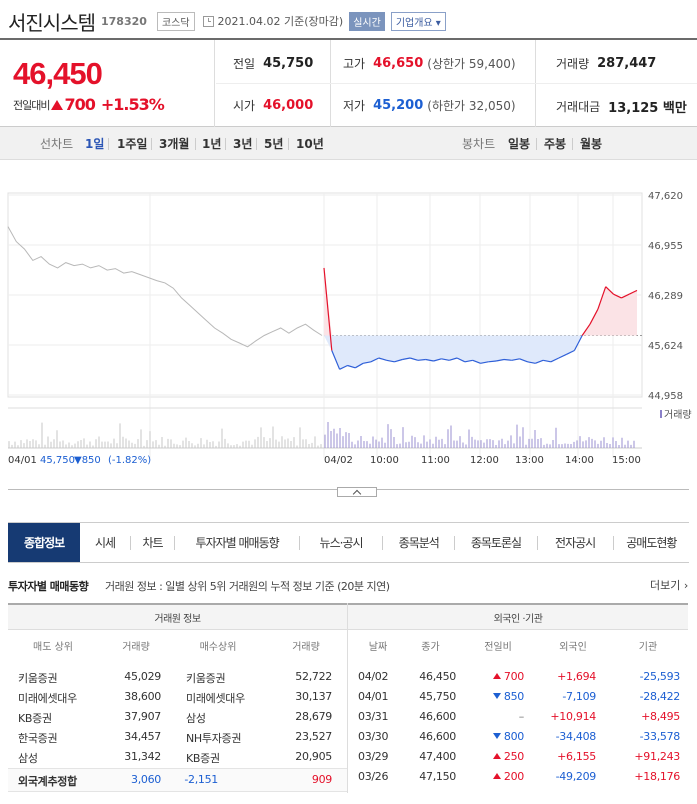 This screenshot has height=804, width=697. Describe the element at coordinates (519, 144) in the screenshot. I see `tab-daily-candle: 일봉` at that location.